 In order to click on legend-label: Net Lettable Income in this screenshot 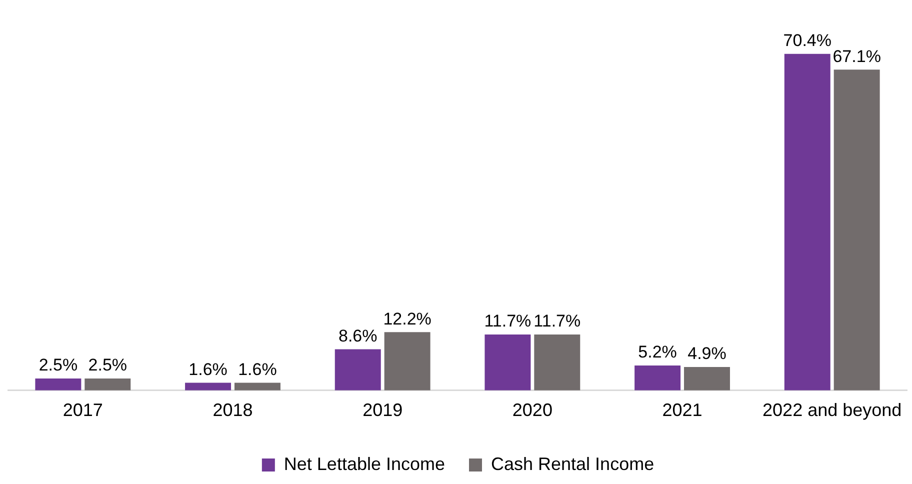, I will do `click(365, 464)`.